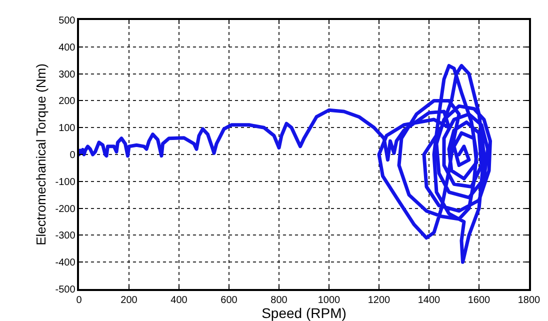 Image resolution: width=548 pixels, height=321 pixels. I want to click on x-axis-title: Speed (RPM), so click(304, 313).